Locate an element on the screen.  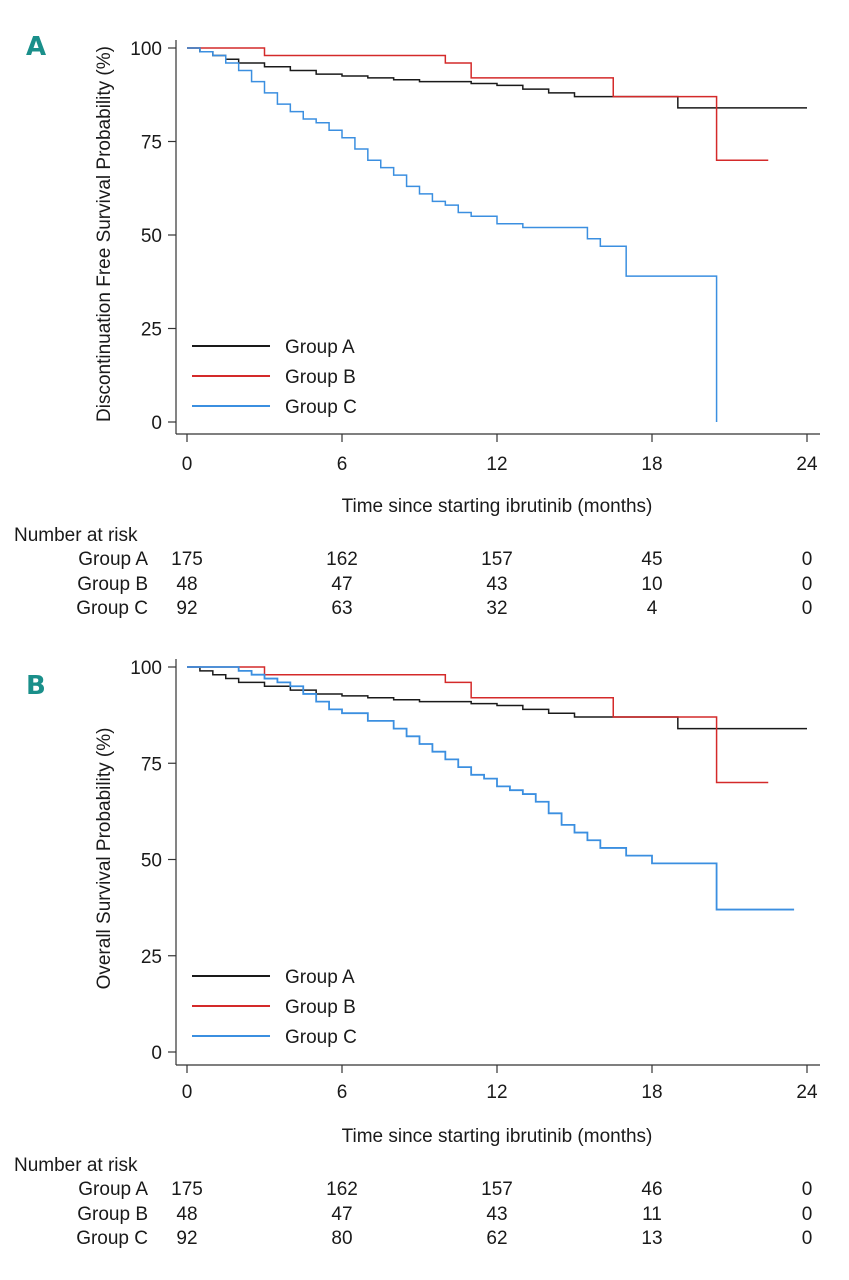
risk-value: 80 is located at coordinates (341, 1238).